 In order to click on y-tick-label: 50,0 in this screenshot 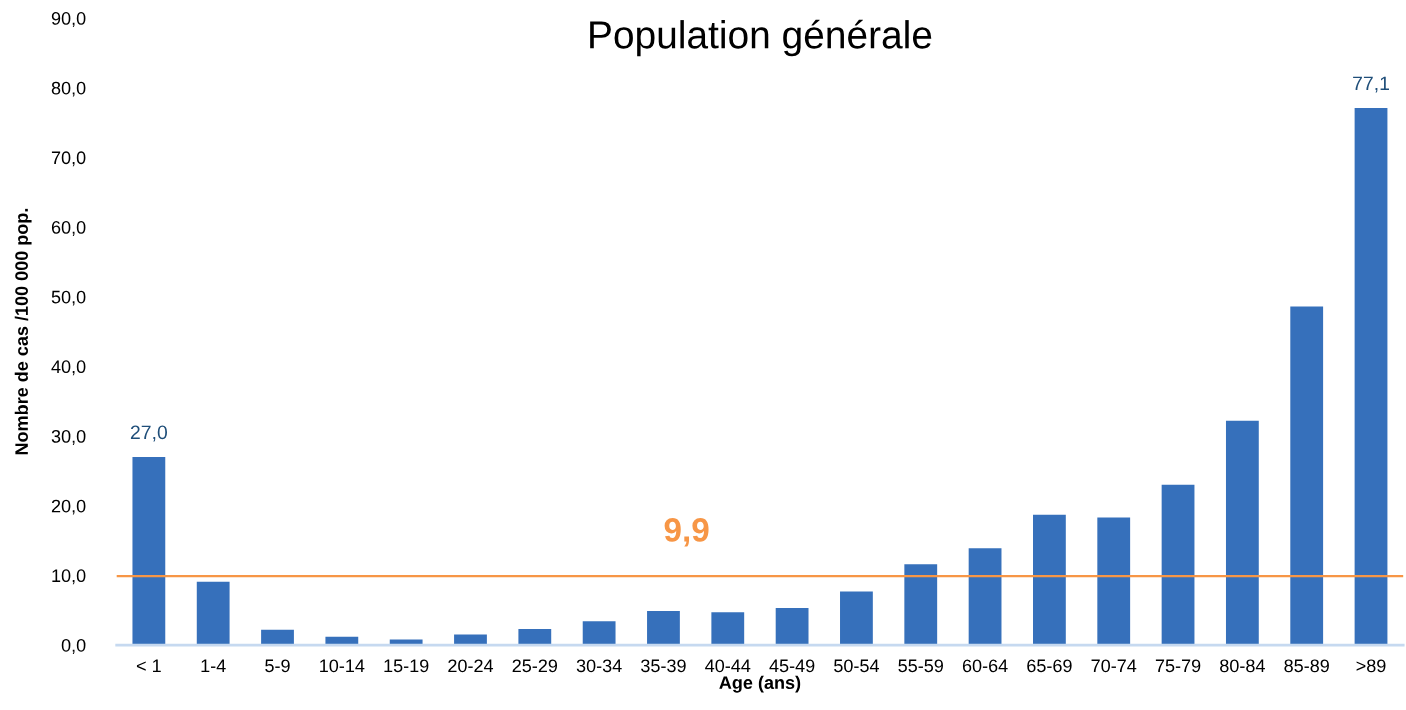, I will do `click(68, 298)`.